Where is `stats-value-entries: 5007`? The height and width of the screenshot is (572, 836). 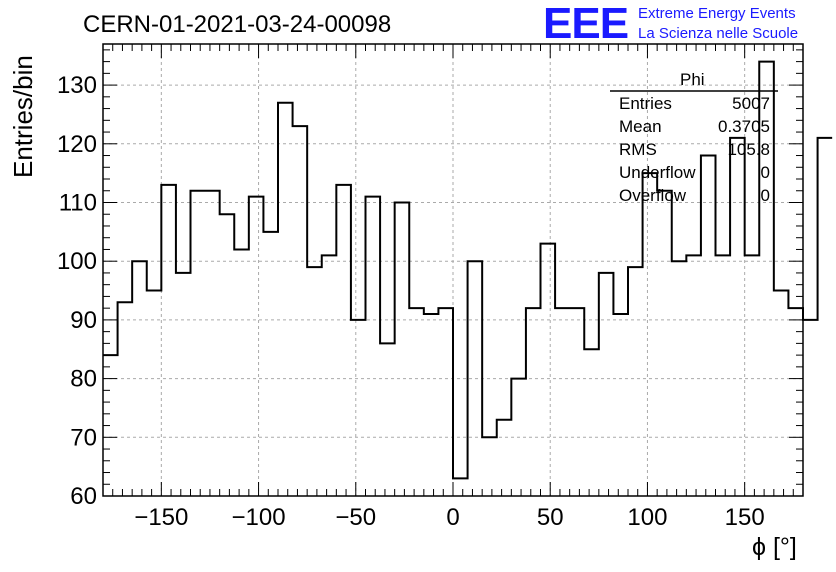 stats-value-entries: 5007 is located at coordinates (751, 103).